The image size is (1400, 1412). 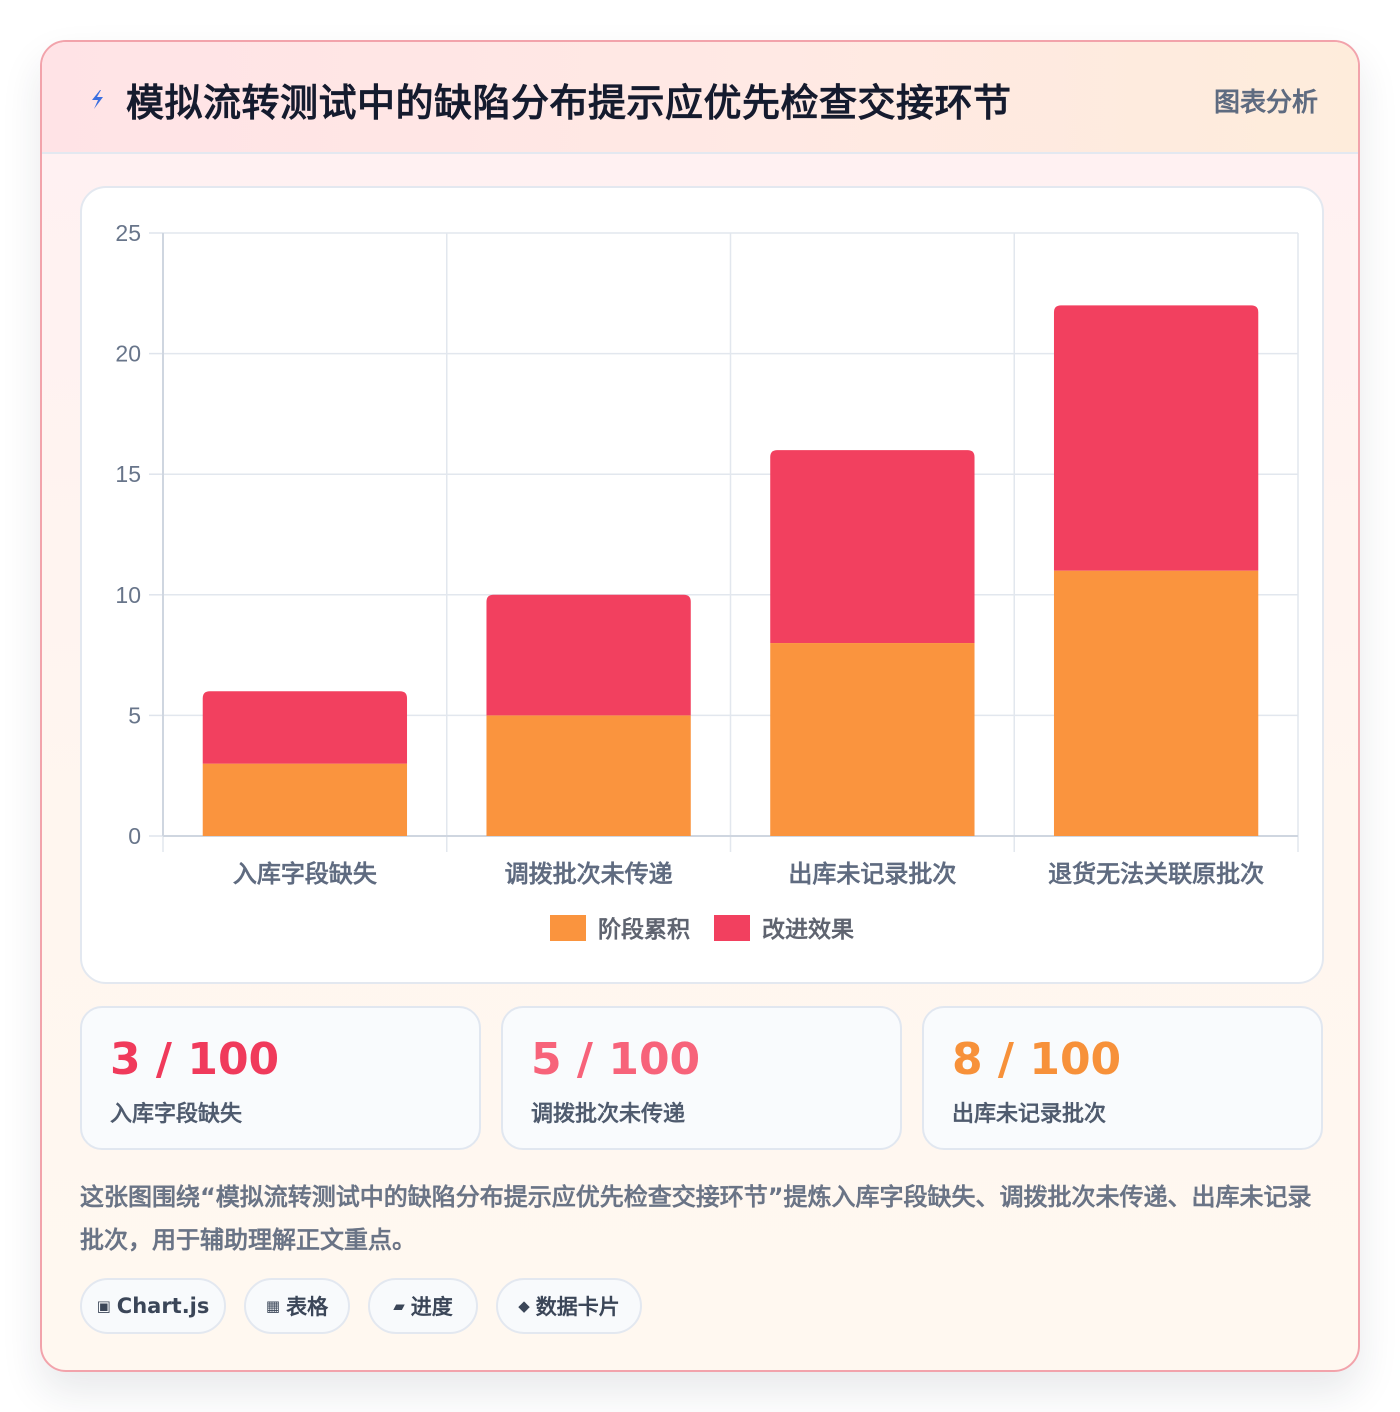 I want to click on y-tick-label: 0, so click(x=134, y=836).